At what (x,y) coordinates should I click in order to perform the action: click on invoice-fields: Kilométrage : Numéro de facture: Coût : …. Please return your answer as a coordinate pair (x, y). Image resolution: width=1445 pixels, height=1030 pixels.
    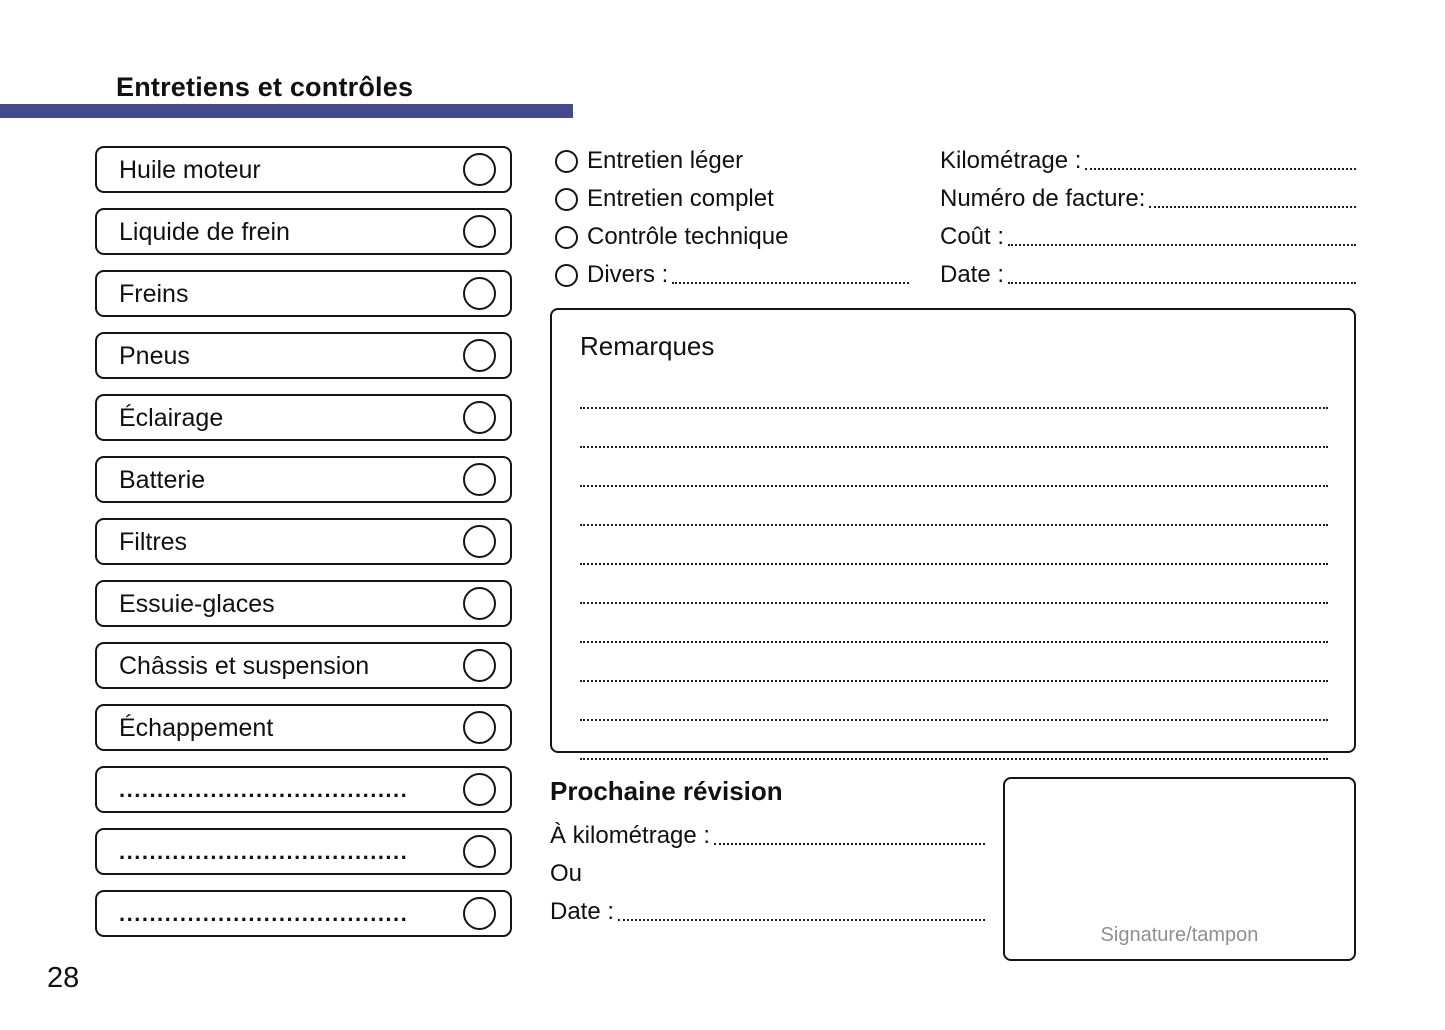
    Looking at the image, I should click on (1148, 218).